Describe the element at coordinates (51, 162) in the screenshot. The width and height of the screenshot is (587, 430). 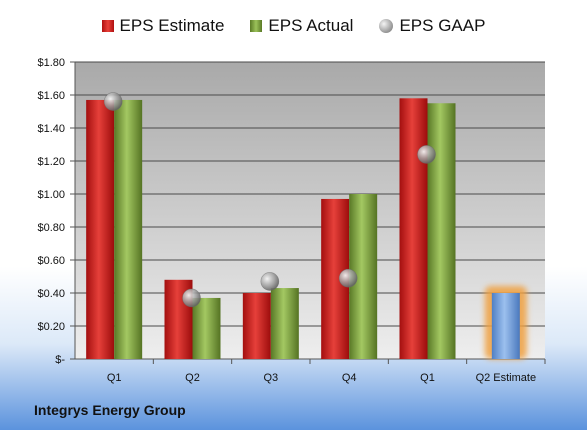
I see `y-tick-label: $1.20` at that location.